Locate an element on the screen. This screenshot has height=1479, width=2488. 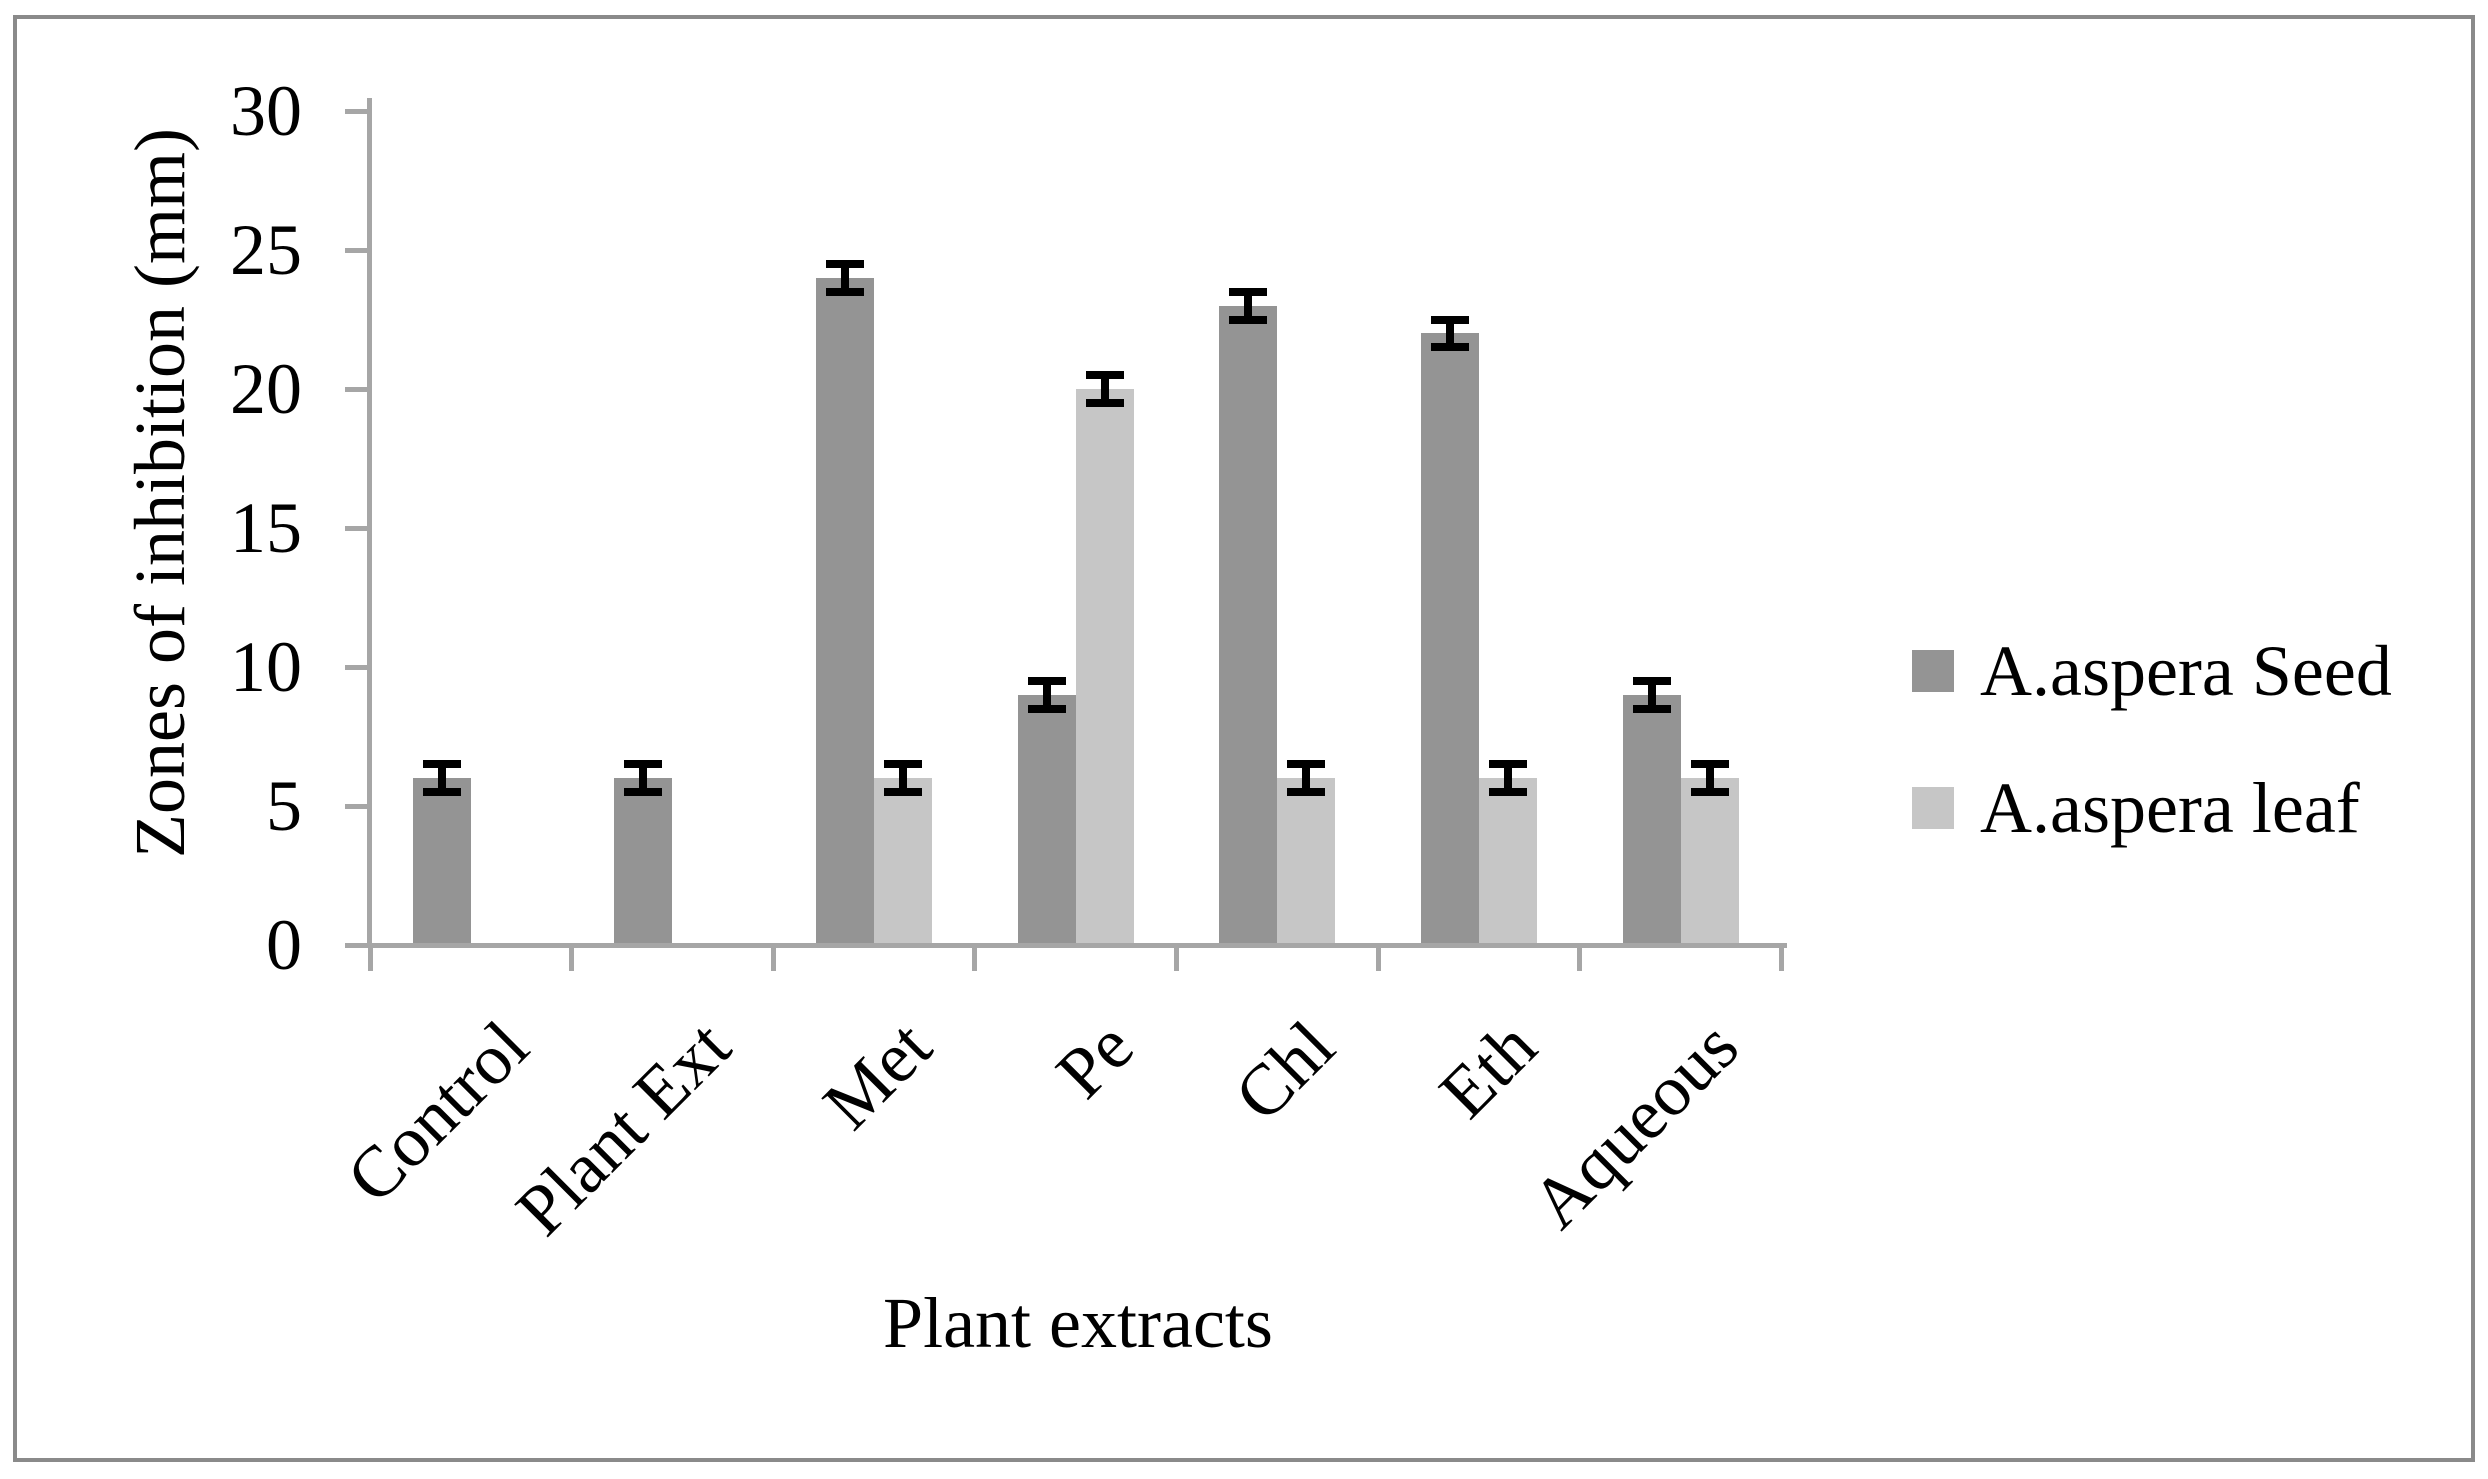
legend-swatch-leaf is located at coordinates (1933, 808).